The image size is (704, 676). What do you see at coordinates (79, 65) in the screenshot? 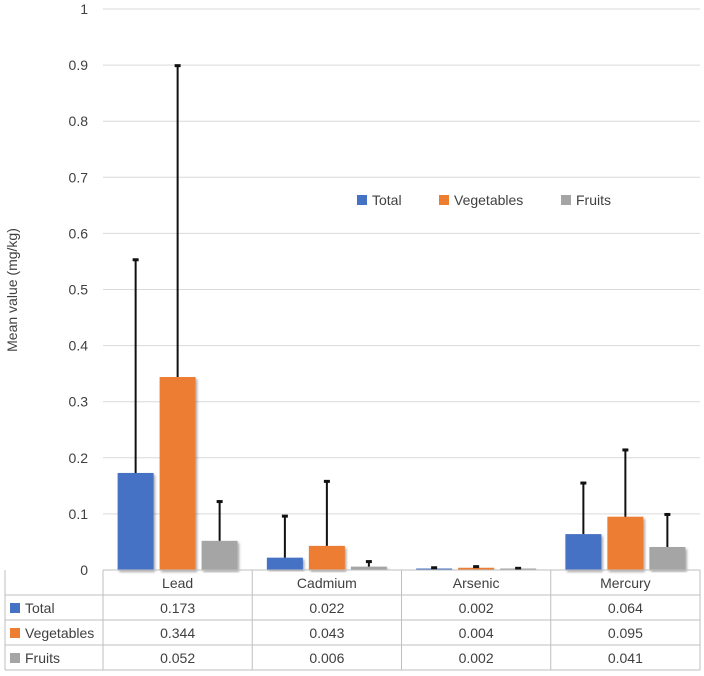
I see `y-tick-label: 0.9` at bounding box center [79, 65].